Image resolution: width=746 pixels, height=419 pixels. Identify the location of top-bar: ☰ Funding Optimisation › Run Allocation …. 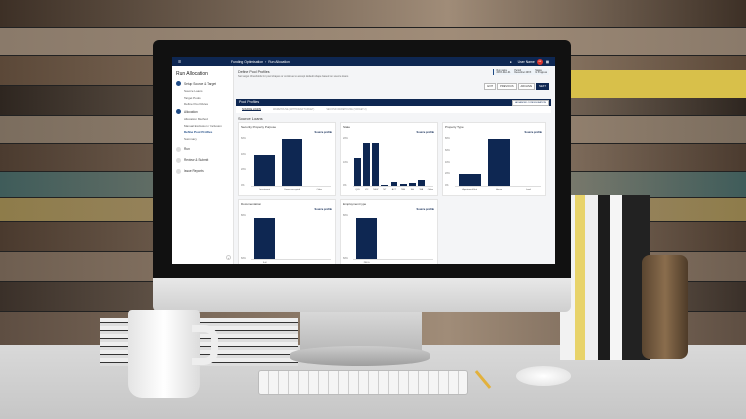
(363, 61).